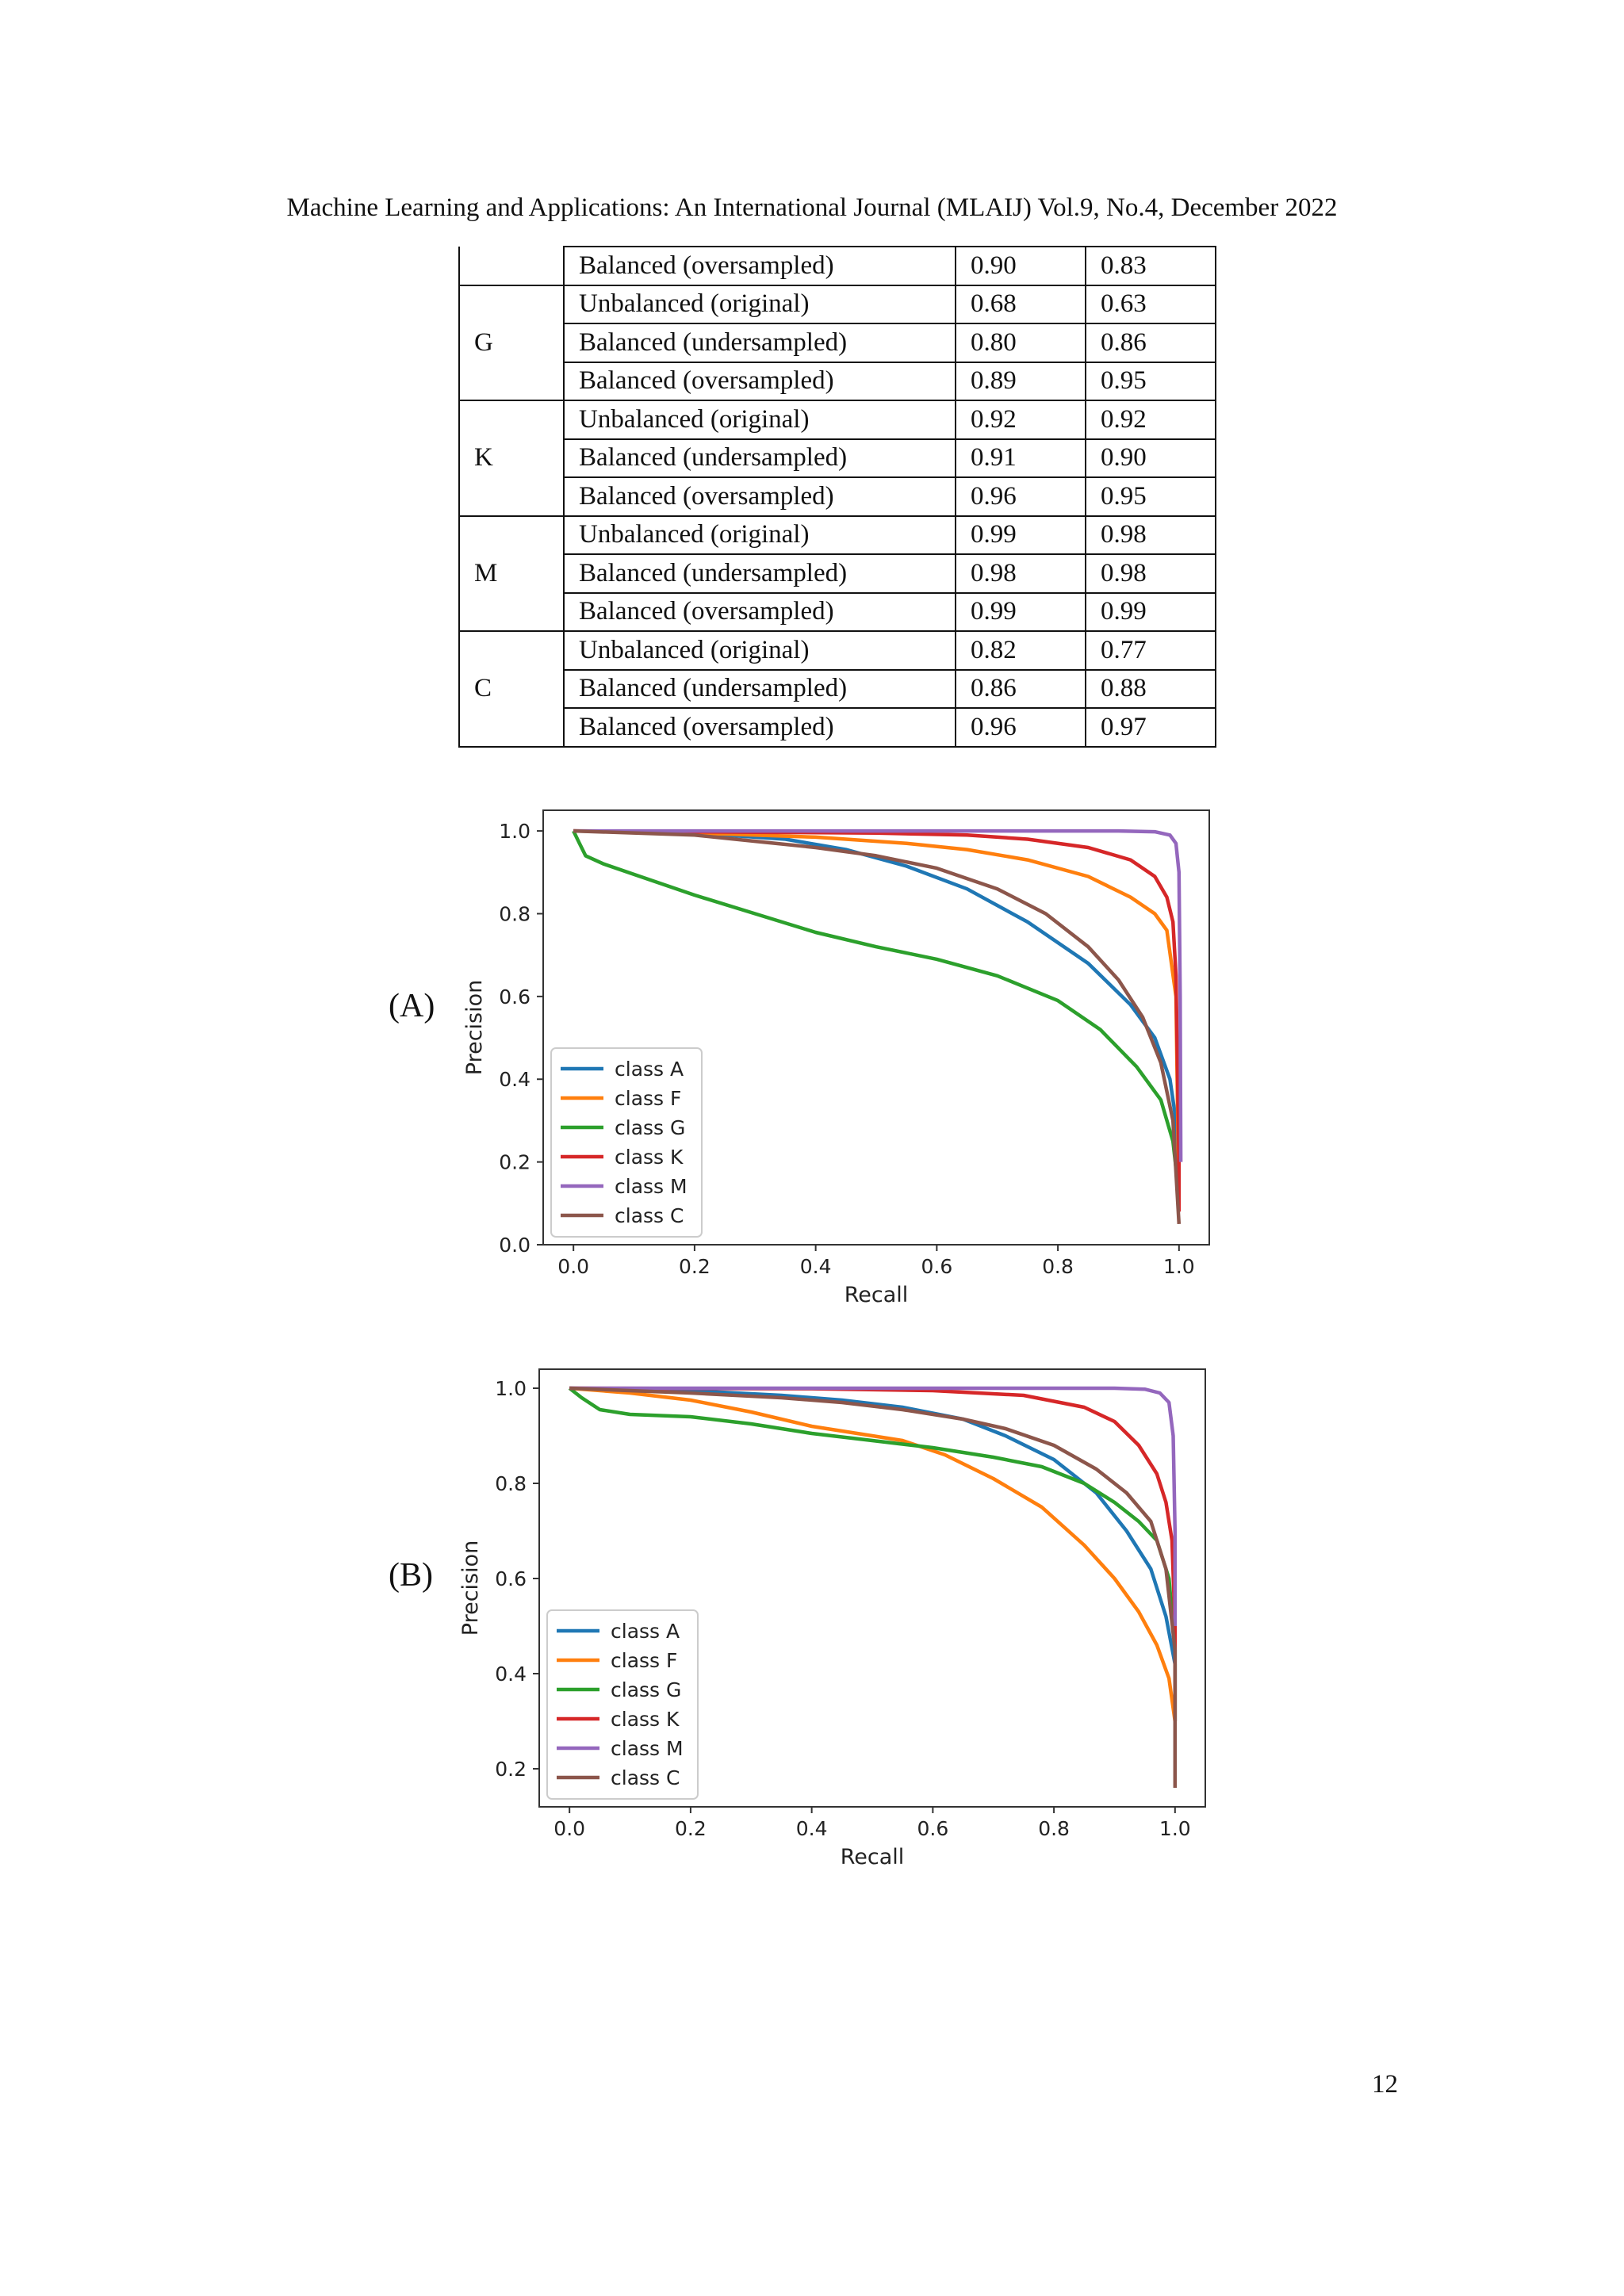 The width and height of the screenshot is (1624, 2296). Describe the element at coordinates (1150, 727) in the screenshot. I see `metric2-cell: 0.97` at that location.